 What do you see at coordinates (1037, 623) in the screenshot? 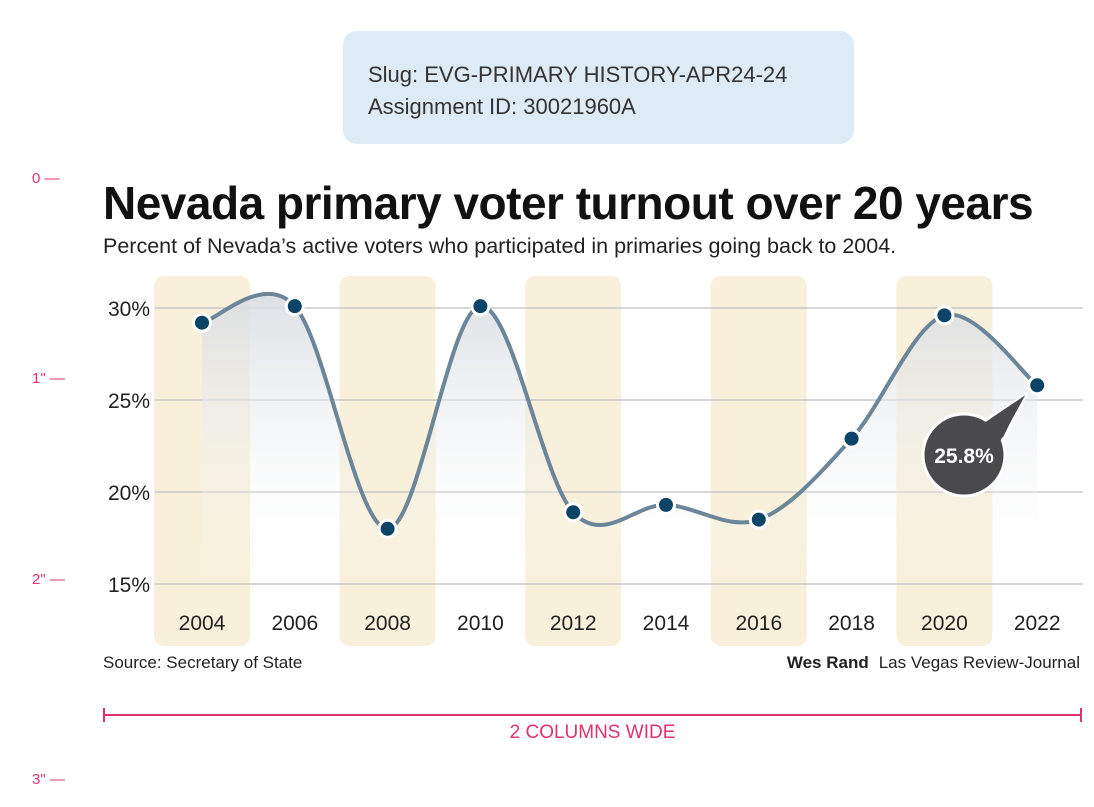
I see `x-tick-label: 2022` at bounding box center [1037, 623].